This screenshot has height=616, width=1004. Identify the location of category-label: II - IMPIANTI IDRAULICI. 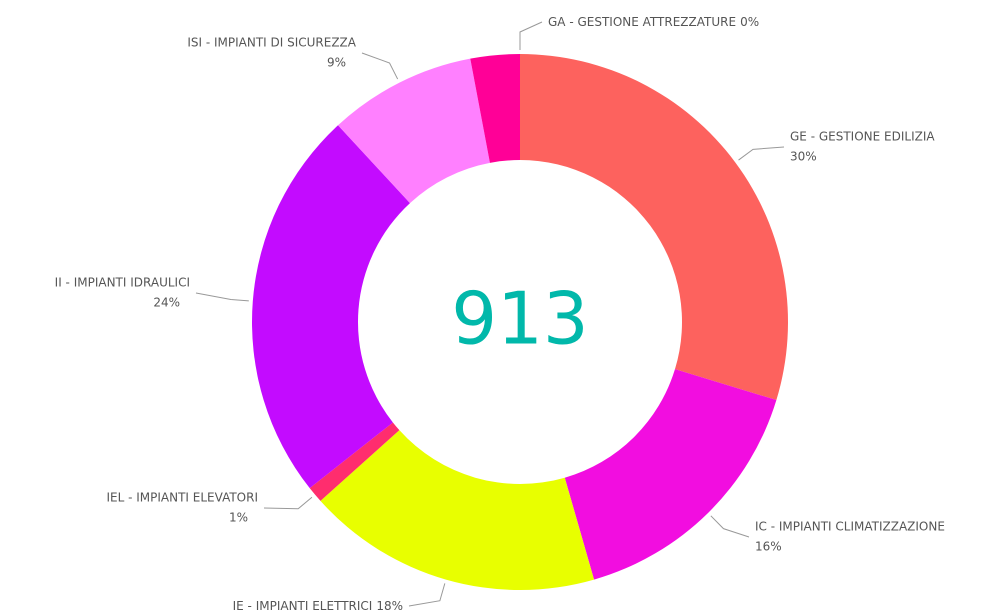
(122, 283).